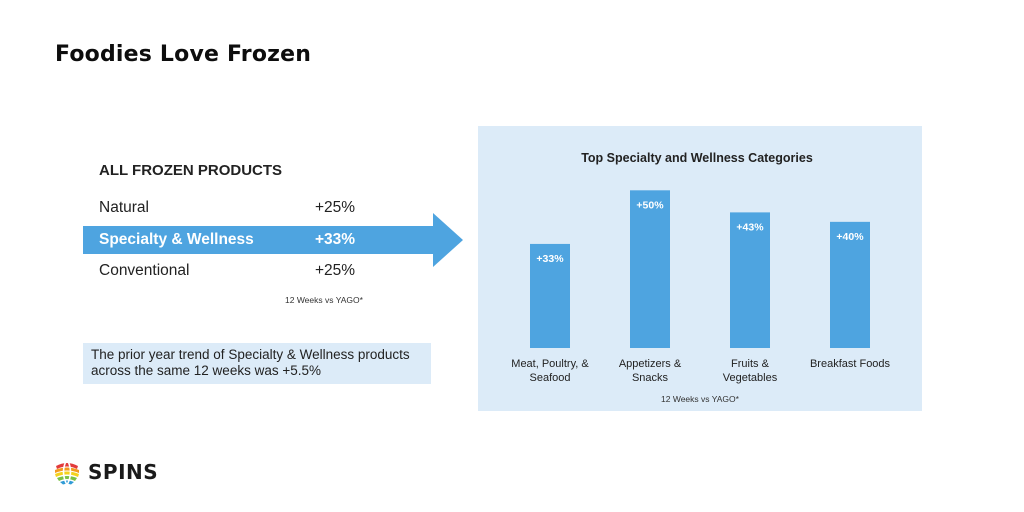 The width and height of the screenshot is (1024, 512). What do you see at coordinates (550, 259) in the screenshot?
I see `bar-value-label: +33%` at bounding box center [550, 259].